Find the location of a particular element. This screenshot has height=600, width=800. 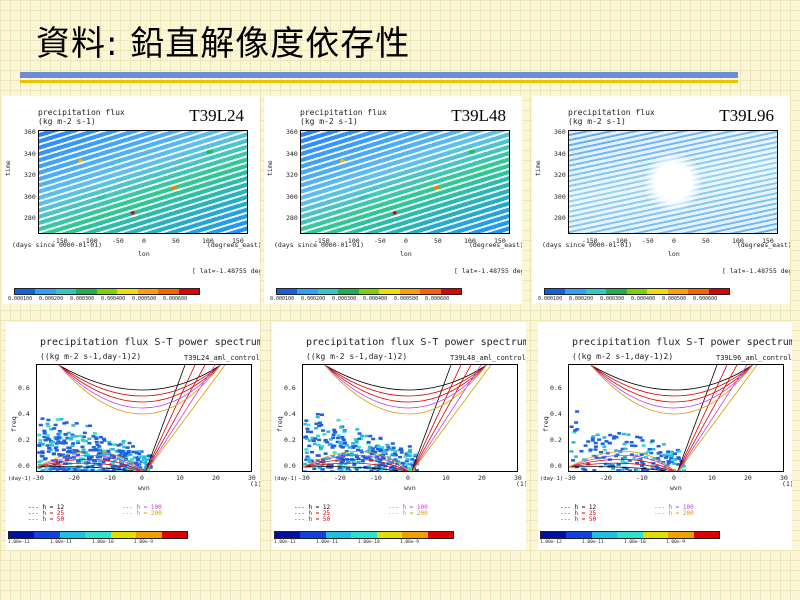

spectrum-run-label: T39L48_aml_control is located at coordinates (488, 358).